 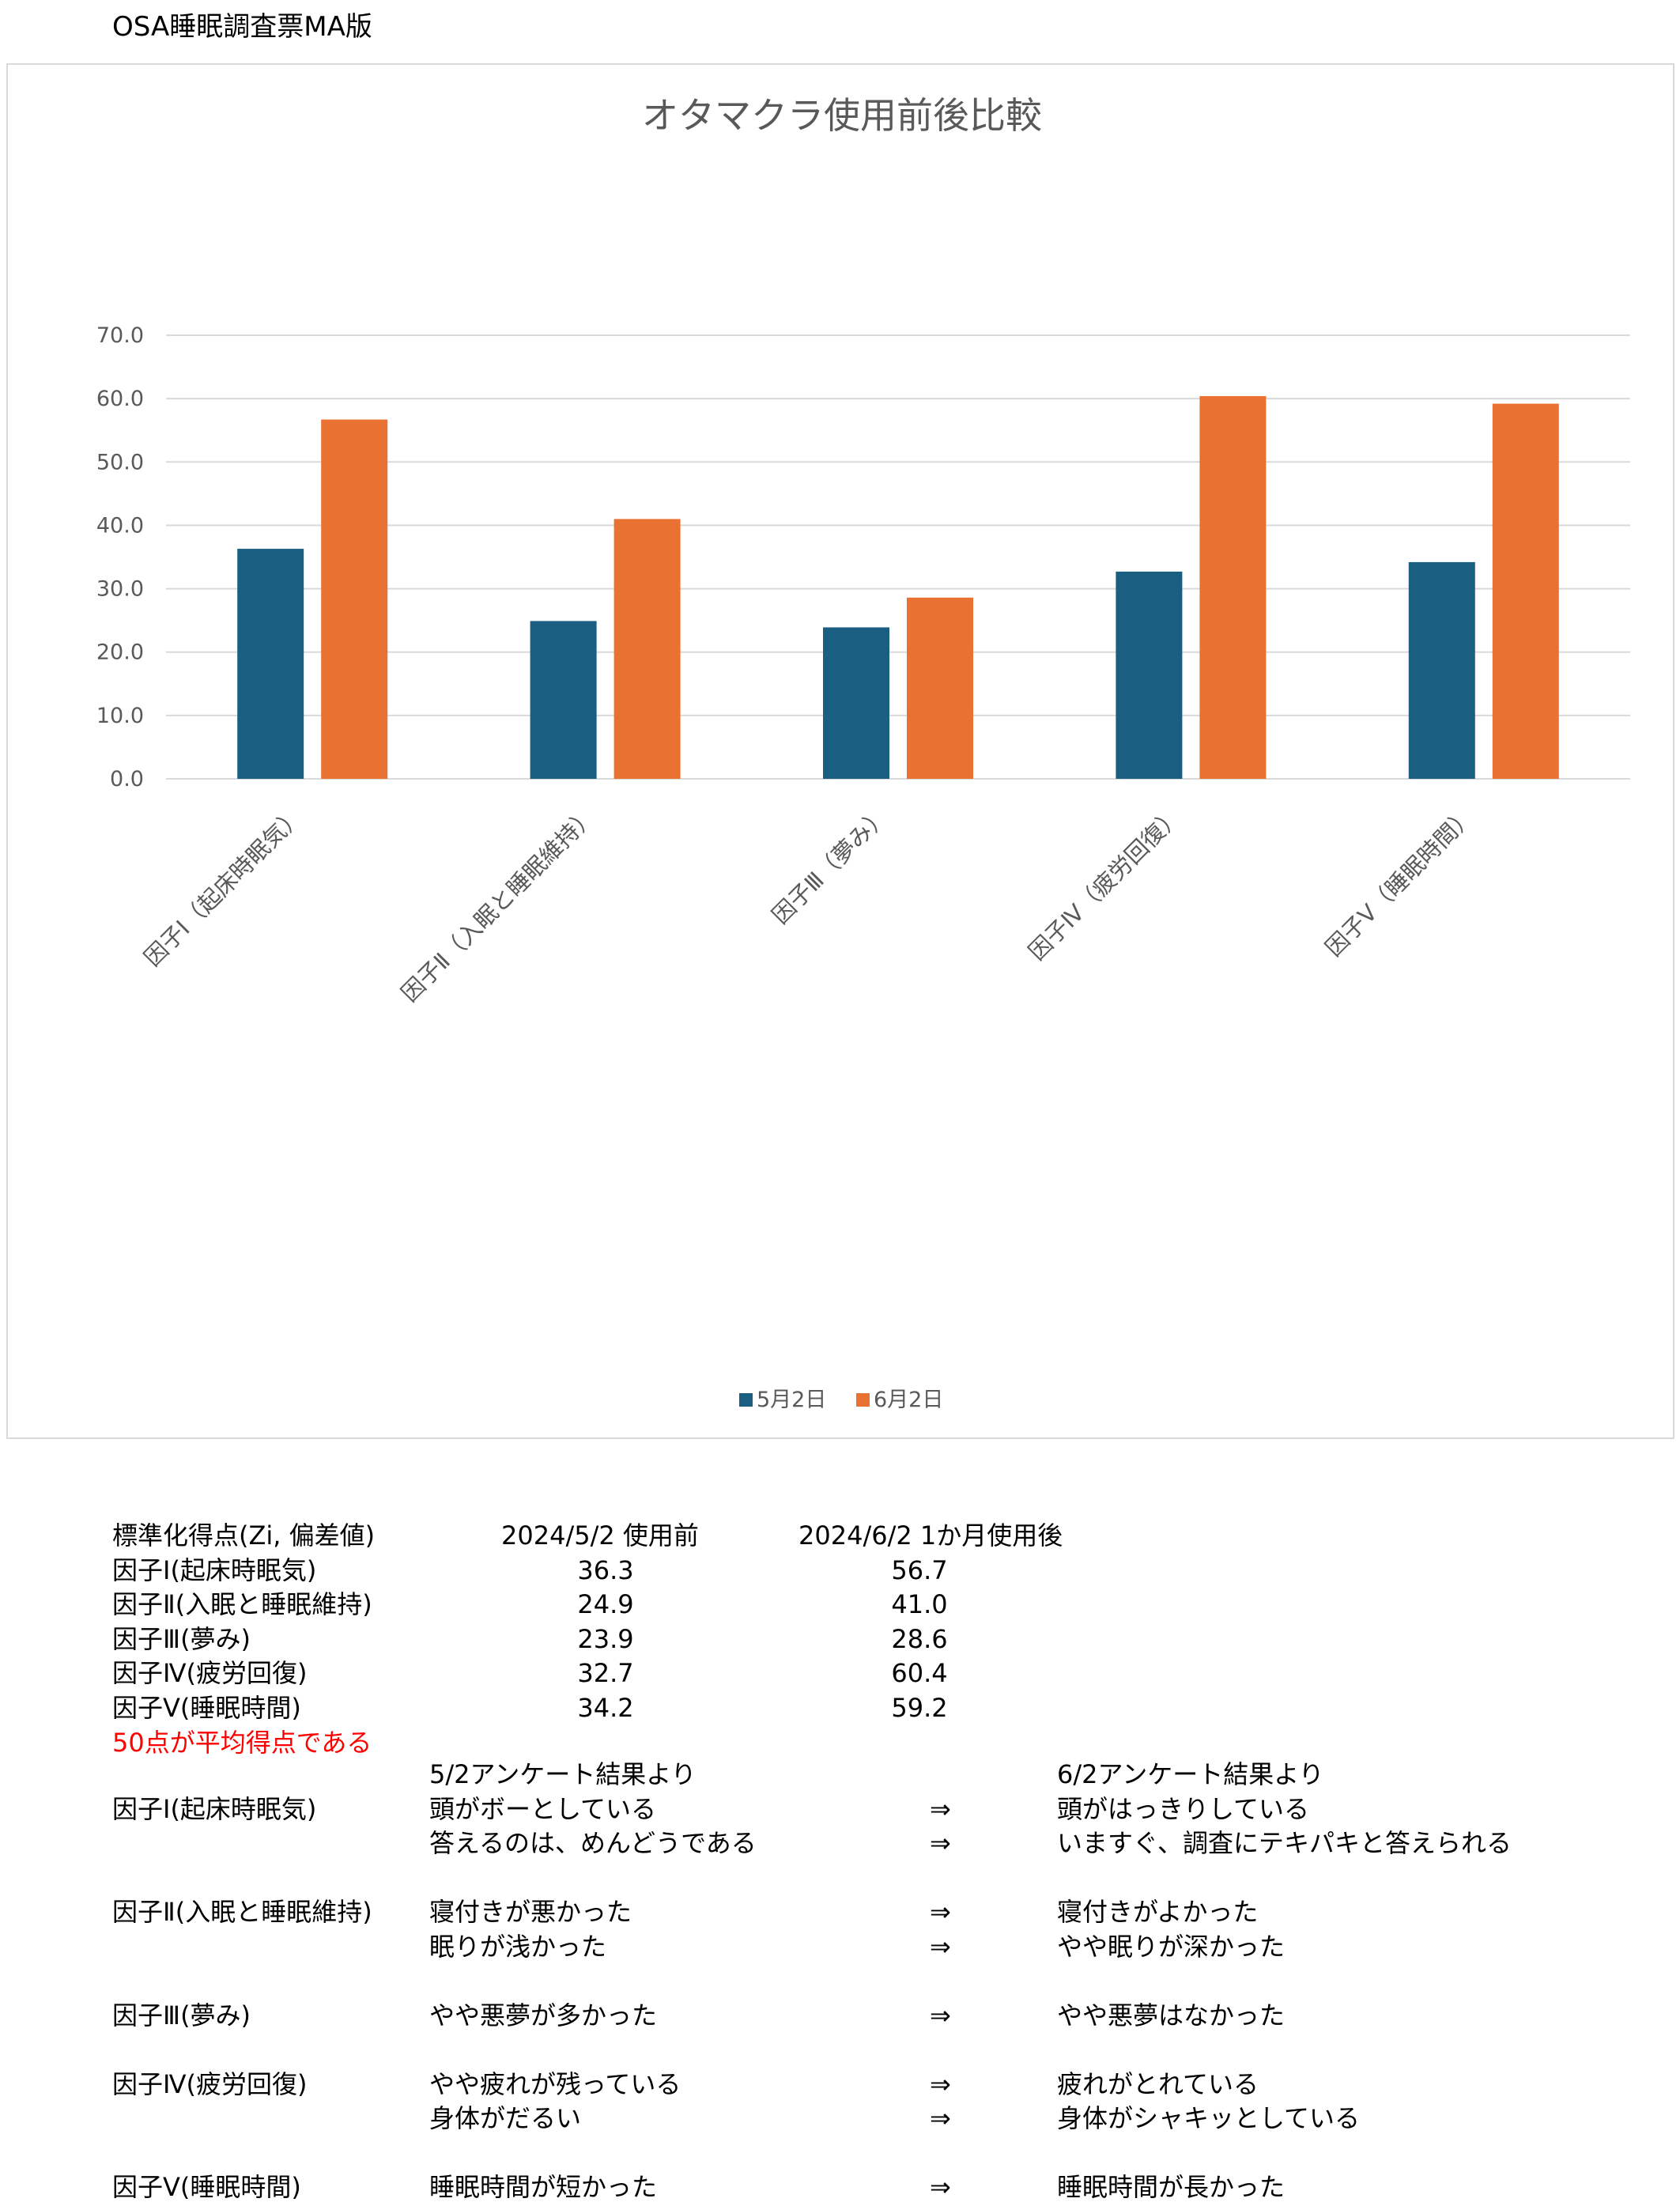 I want to click on table-header-before: 2024/5/2 使用前, so click(x=600, y=1536).